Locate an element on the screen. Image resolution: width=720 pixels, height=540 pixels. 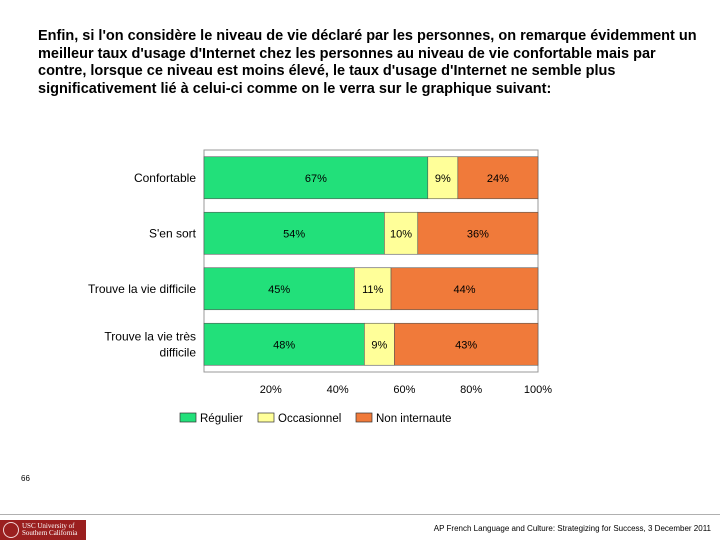
data-label: 36% is located at coordinates (478, 234).